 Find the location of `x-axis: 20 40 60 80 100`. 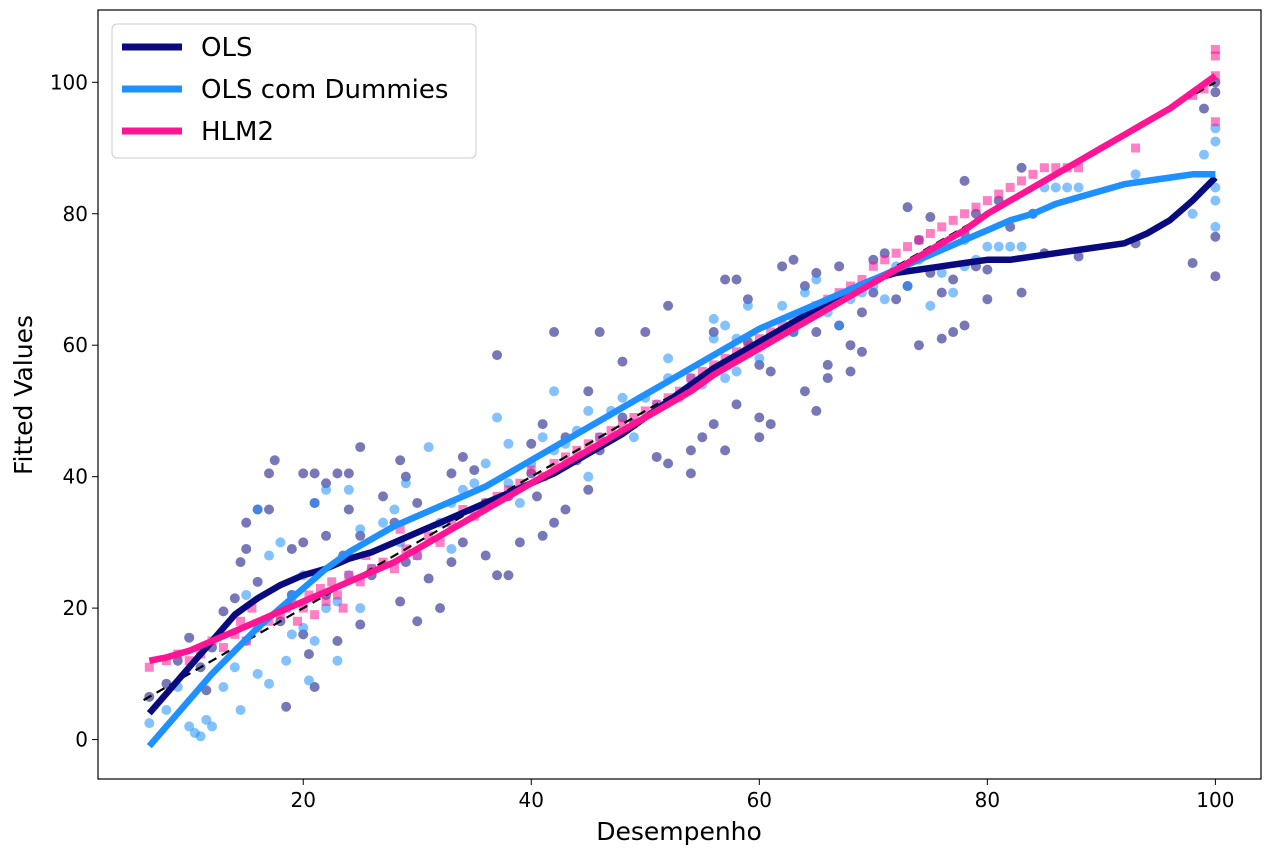

x-axis: 20 40 60 80 100 is located at coordinates (762, 795).